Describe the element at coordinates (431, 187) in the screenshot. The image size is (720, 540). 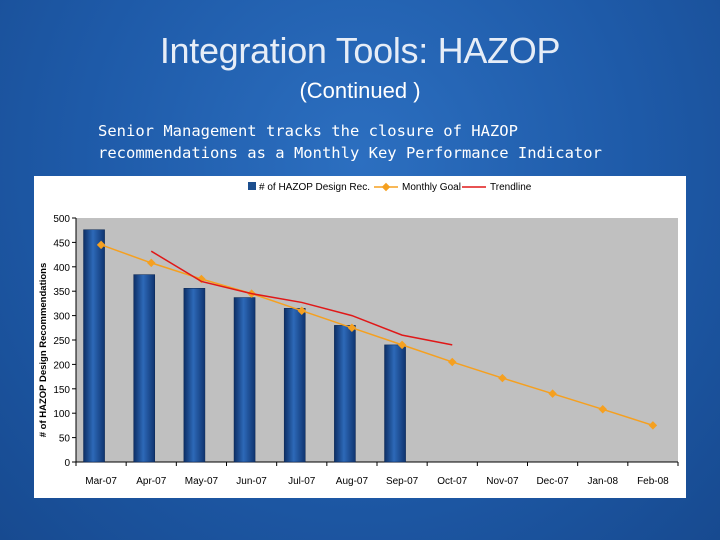
I see `legend-label-goal: Monthly Goal` at that location.